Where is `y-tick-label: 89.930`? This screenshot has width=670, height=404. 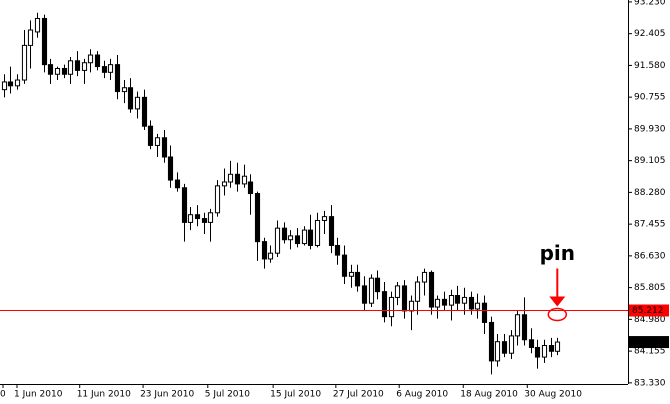 y-tick-label: 89.930 is located at coordinates (650, 129).